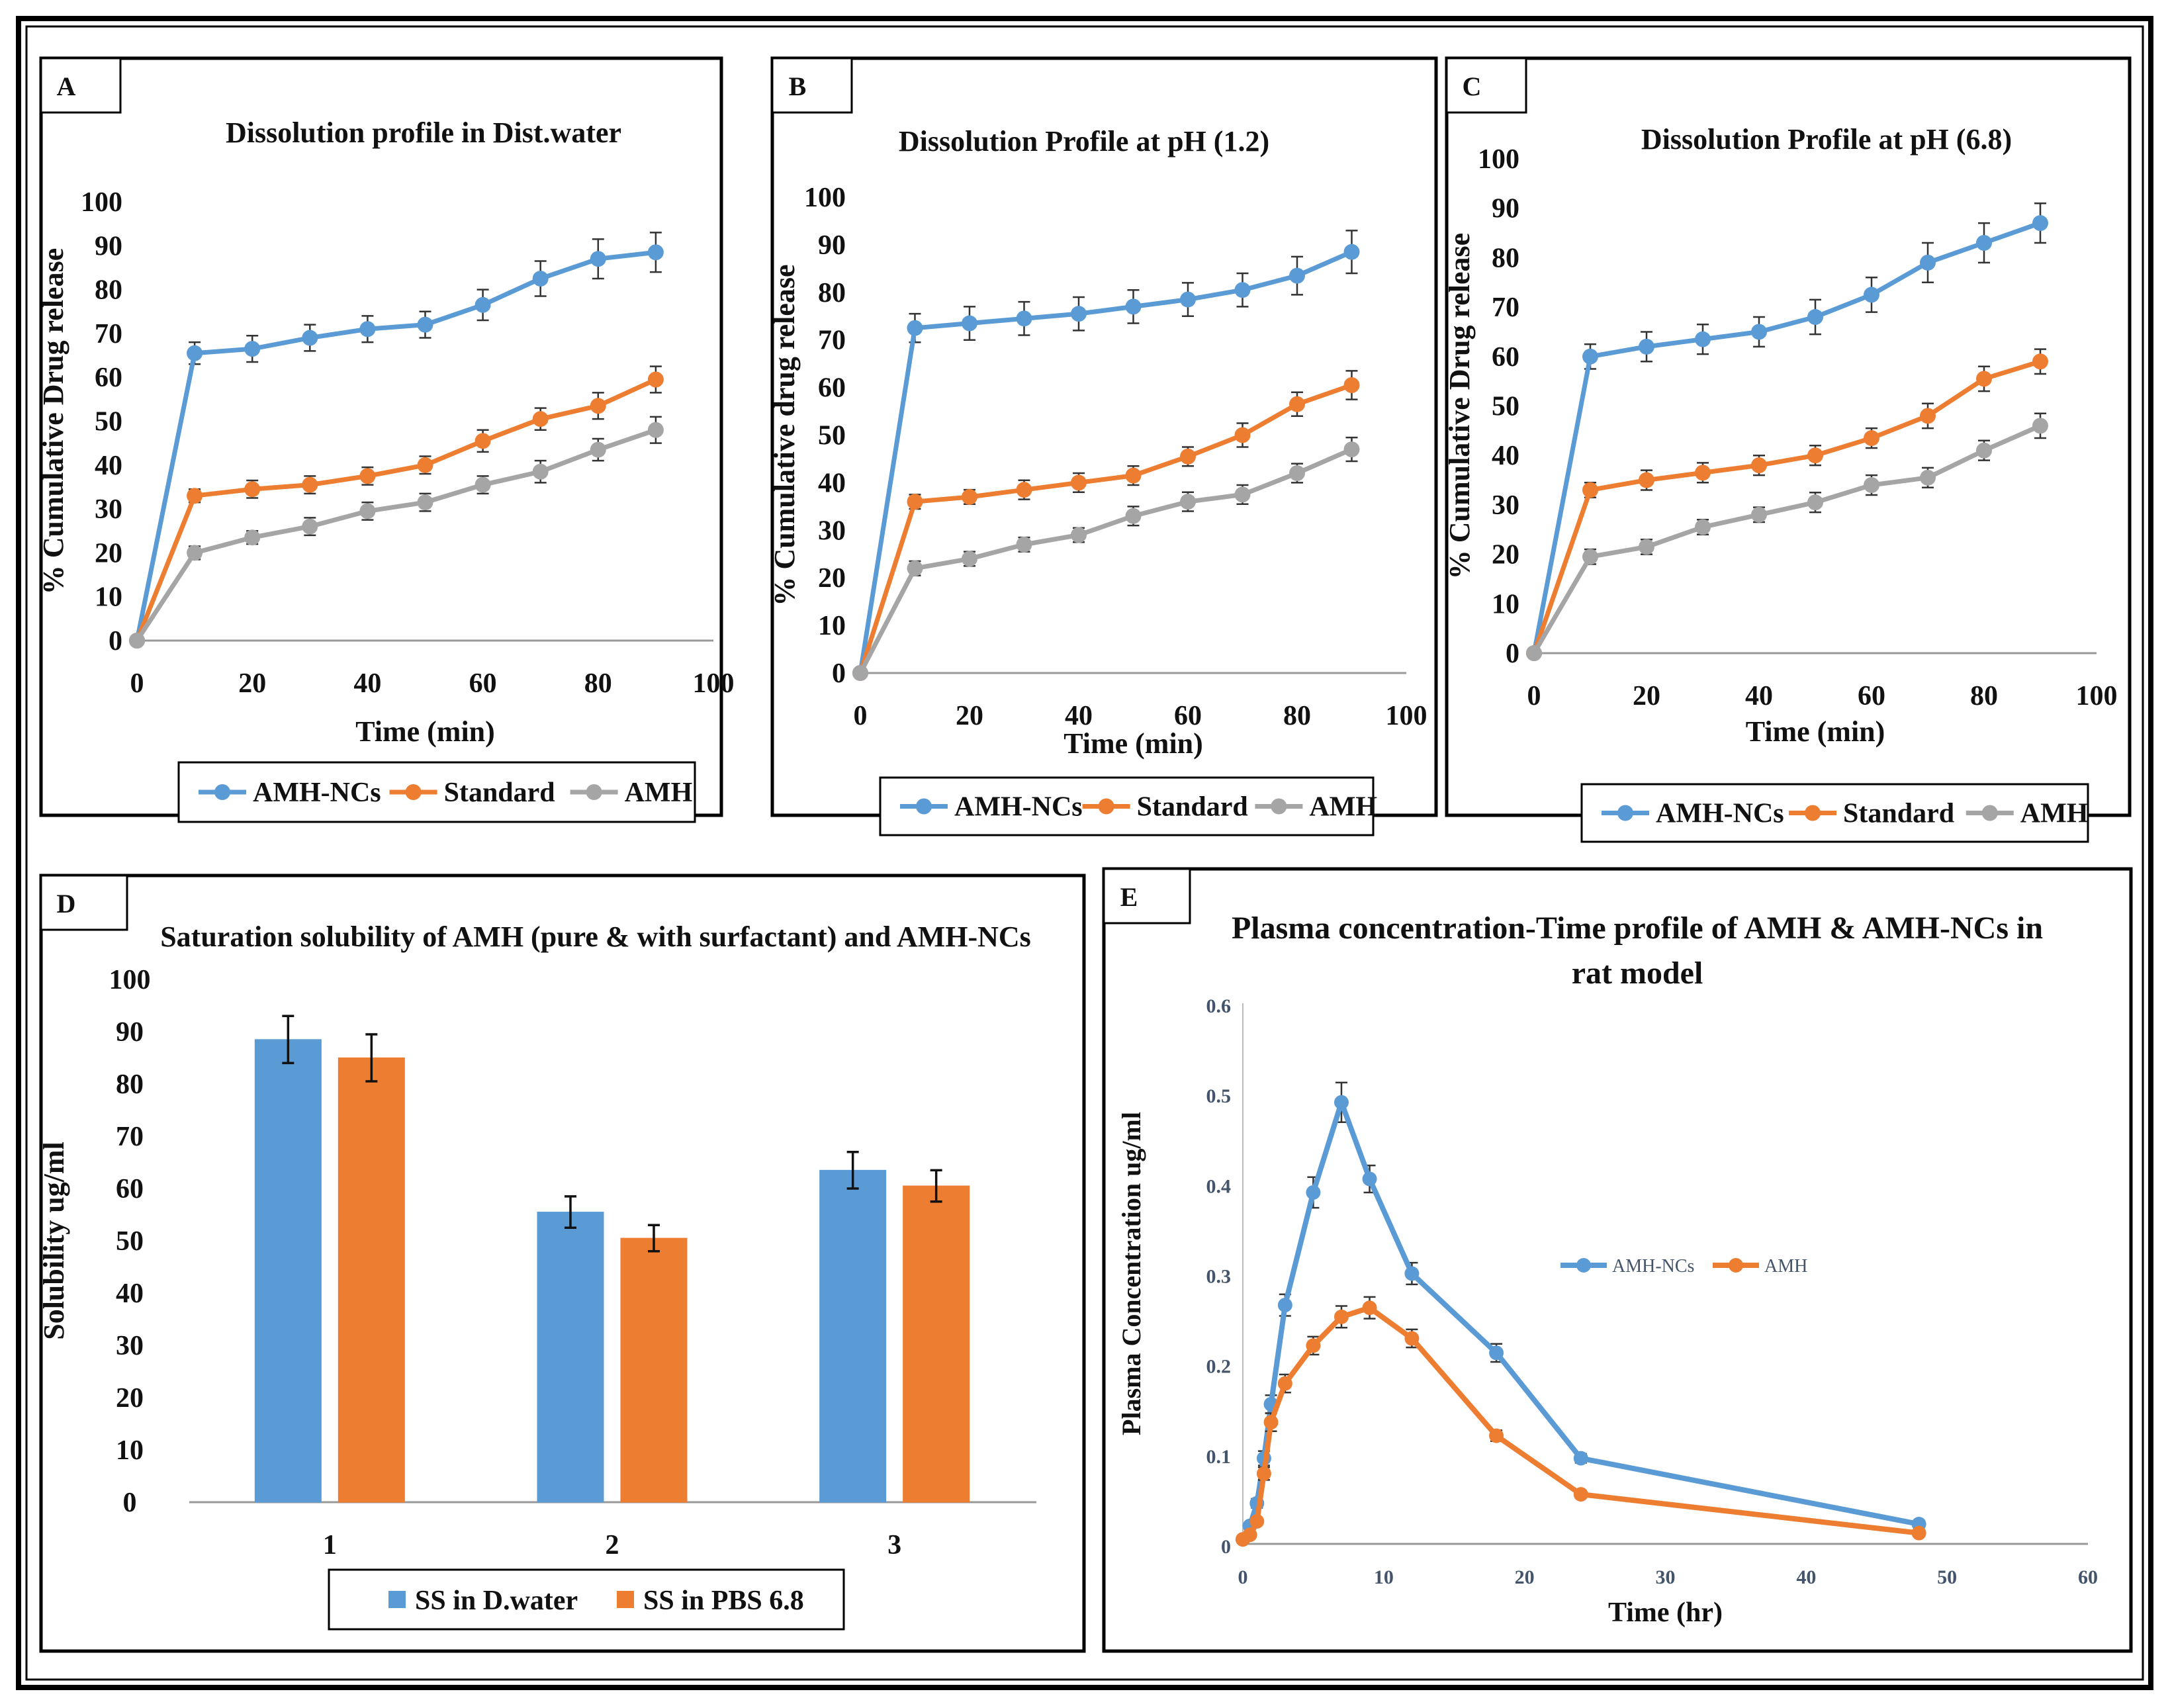 The height and width of the screenshot is (1708, 2170). Describe the element at coordinates (832, 483) in the screenshot. I see `y-tick-label: 40` at that location.